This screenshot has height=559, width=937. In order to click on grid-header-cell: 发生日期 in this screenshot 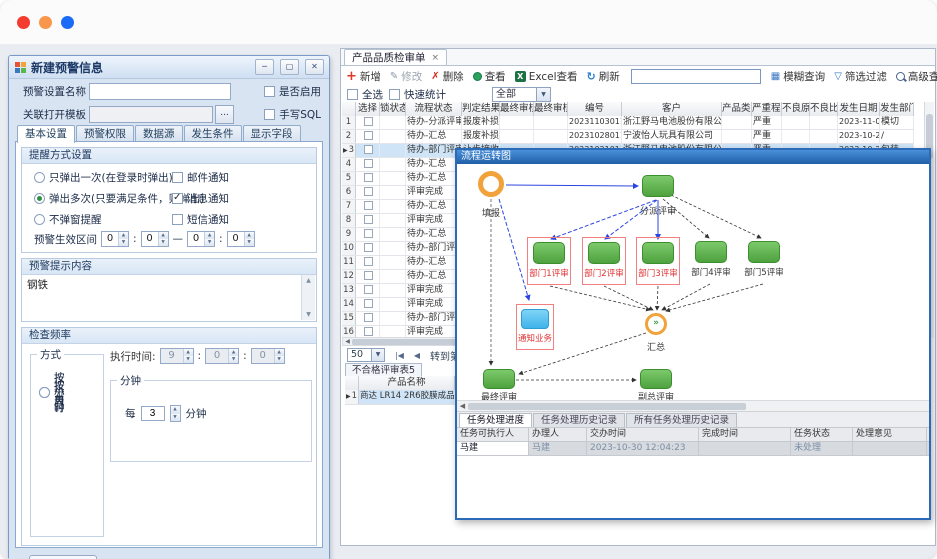, I will do `click(859, 109)`.